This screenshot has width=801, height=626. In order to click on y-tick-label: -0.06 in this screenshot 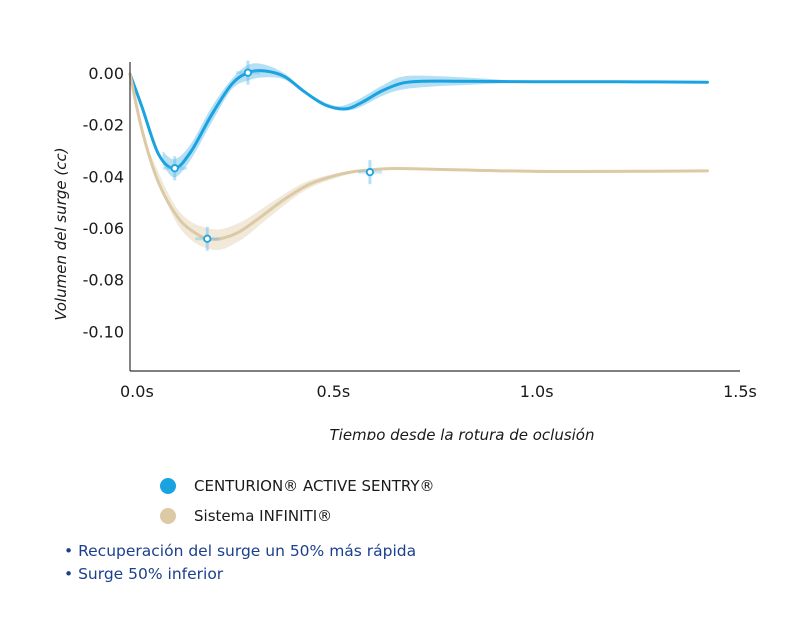, I will do `click(103, 228)`.